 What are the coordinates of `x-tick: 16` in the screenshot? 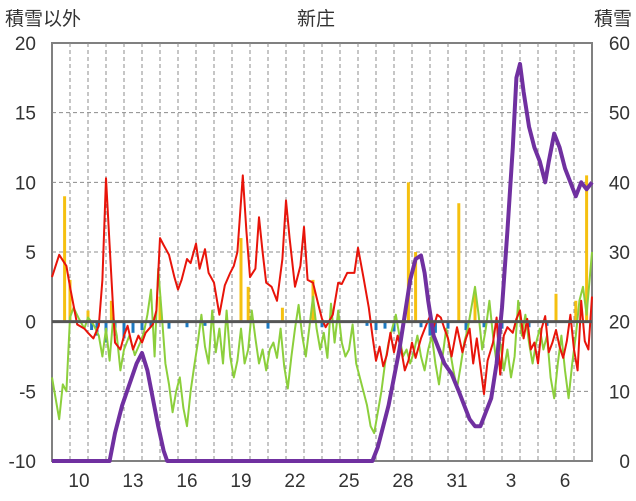 It's located at (186, 481).